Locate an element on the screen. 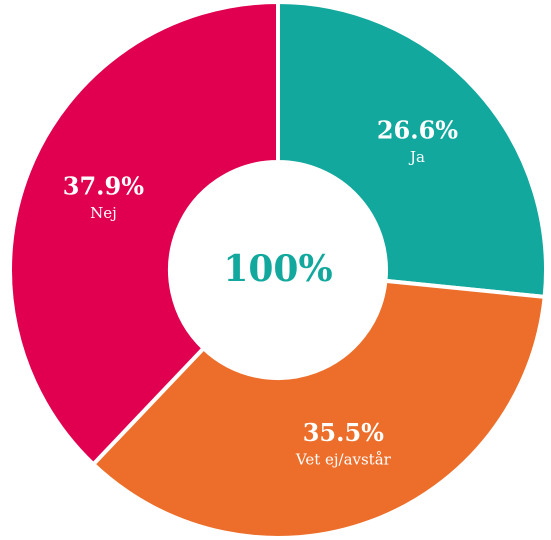 Image resolution: width=551 pixels, height=540 pixels. value-label: 35.5% is located at coordinates (343, 432).